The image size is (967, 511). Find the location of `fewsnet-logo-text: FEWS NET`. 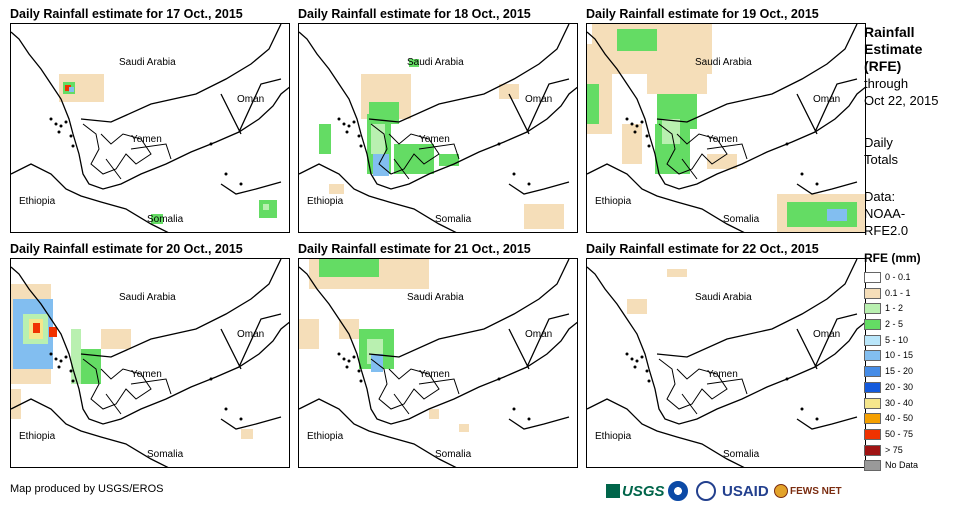

fewsnet-logo-text: FEWS NET is located at coordinates (816, 491).